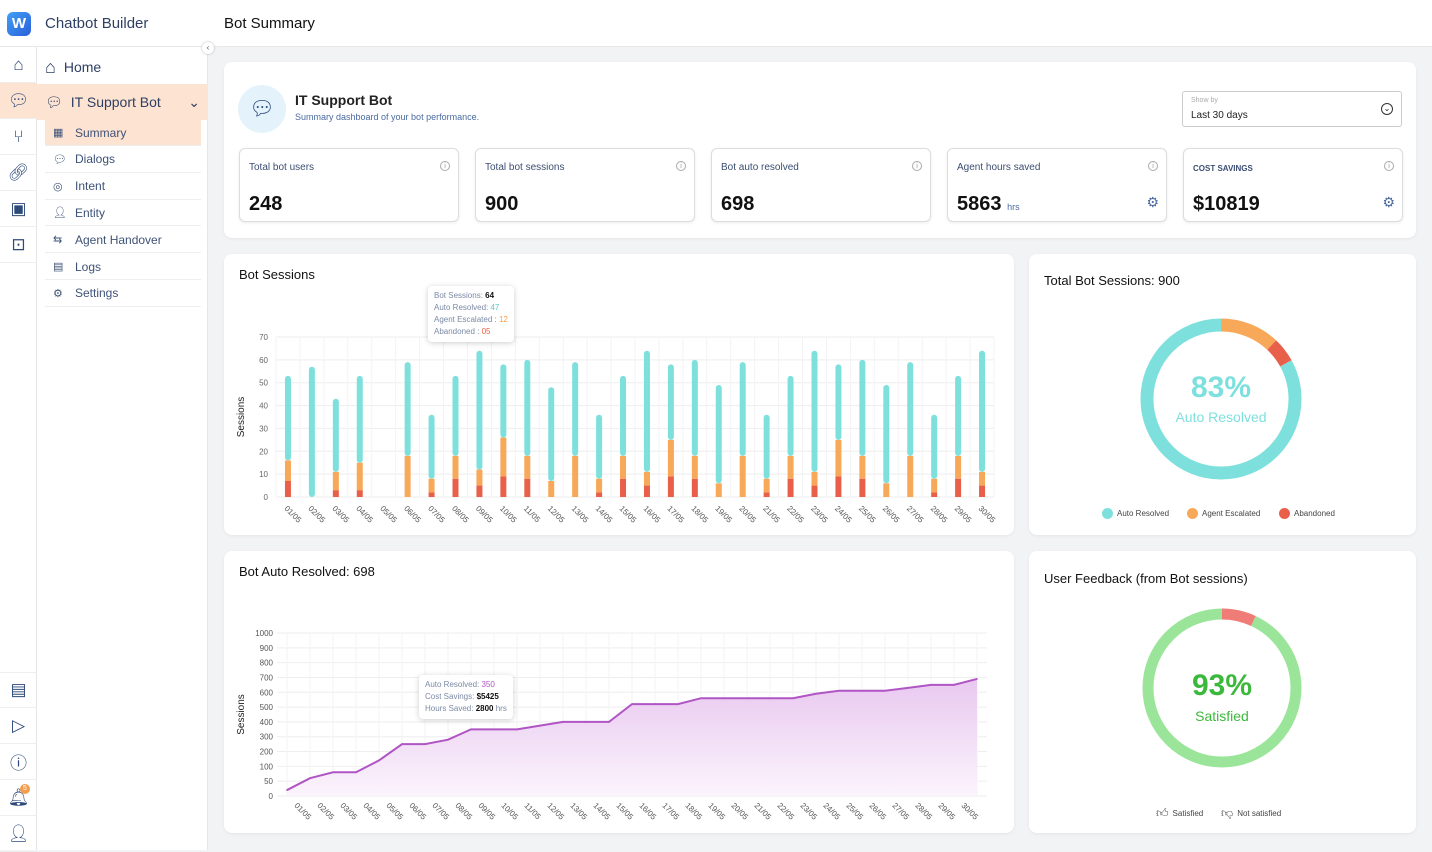  Describe the element at coordinates (18, 245) in the screenshot. I see `deploy-icon: ⊡` at that location.